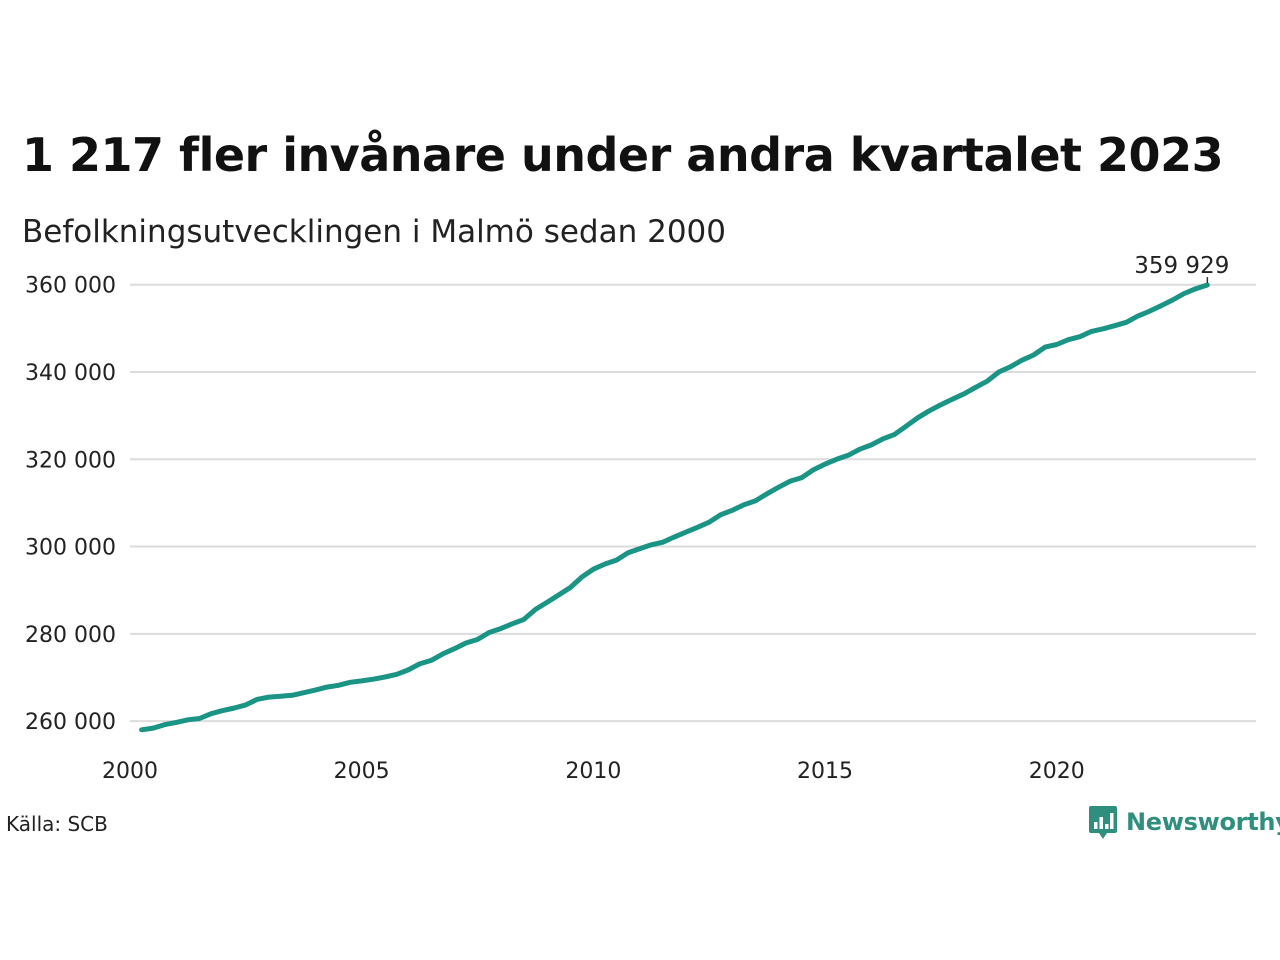  Describe the element at coordinates (70, 635) in the screenshot. I see `y-tick-label: 280 000` at that location.